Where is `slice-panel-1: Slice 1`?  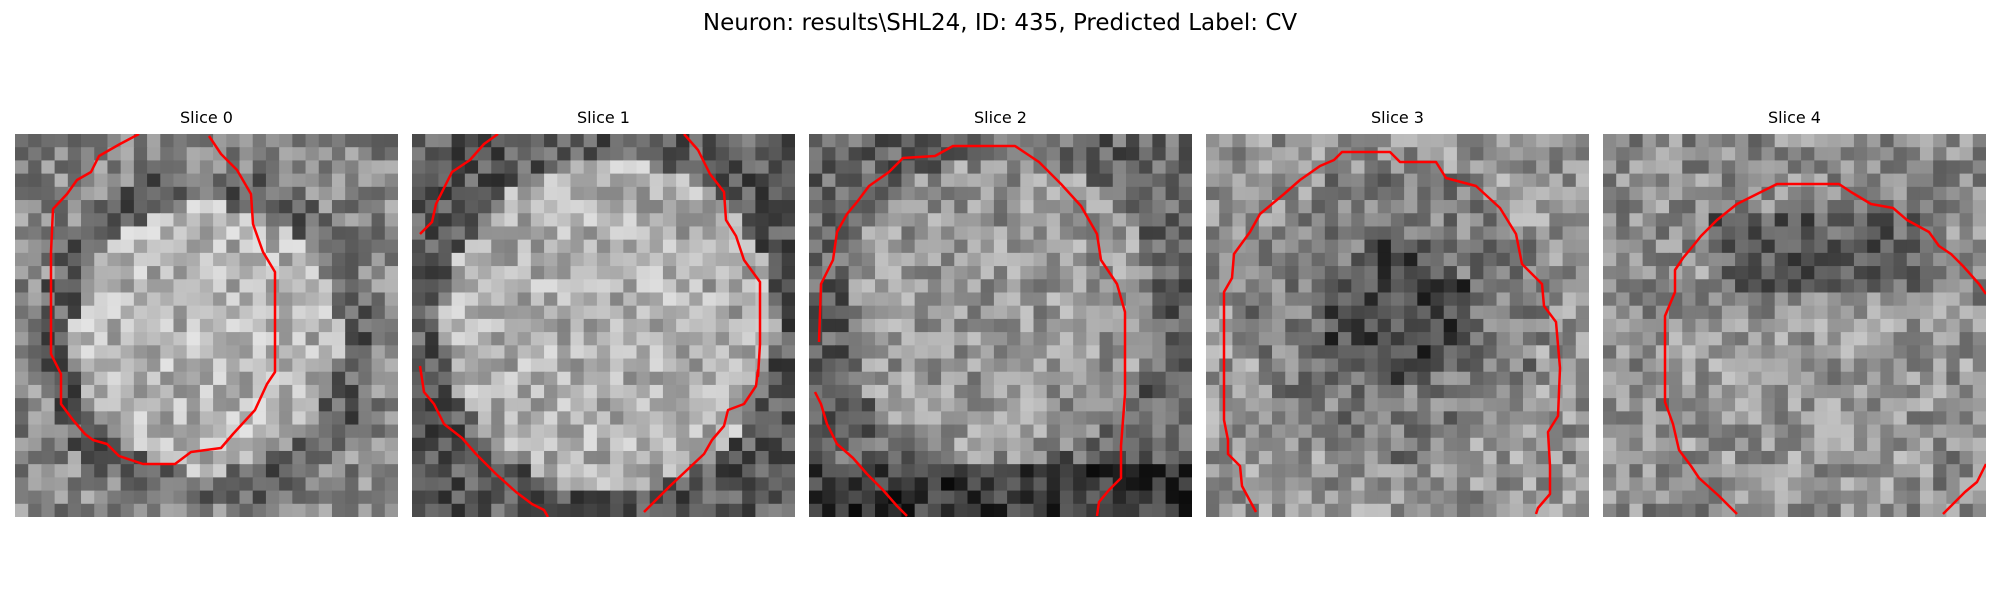
slice-panel-1: Slice 1 is located at coordinates (603, 312).